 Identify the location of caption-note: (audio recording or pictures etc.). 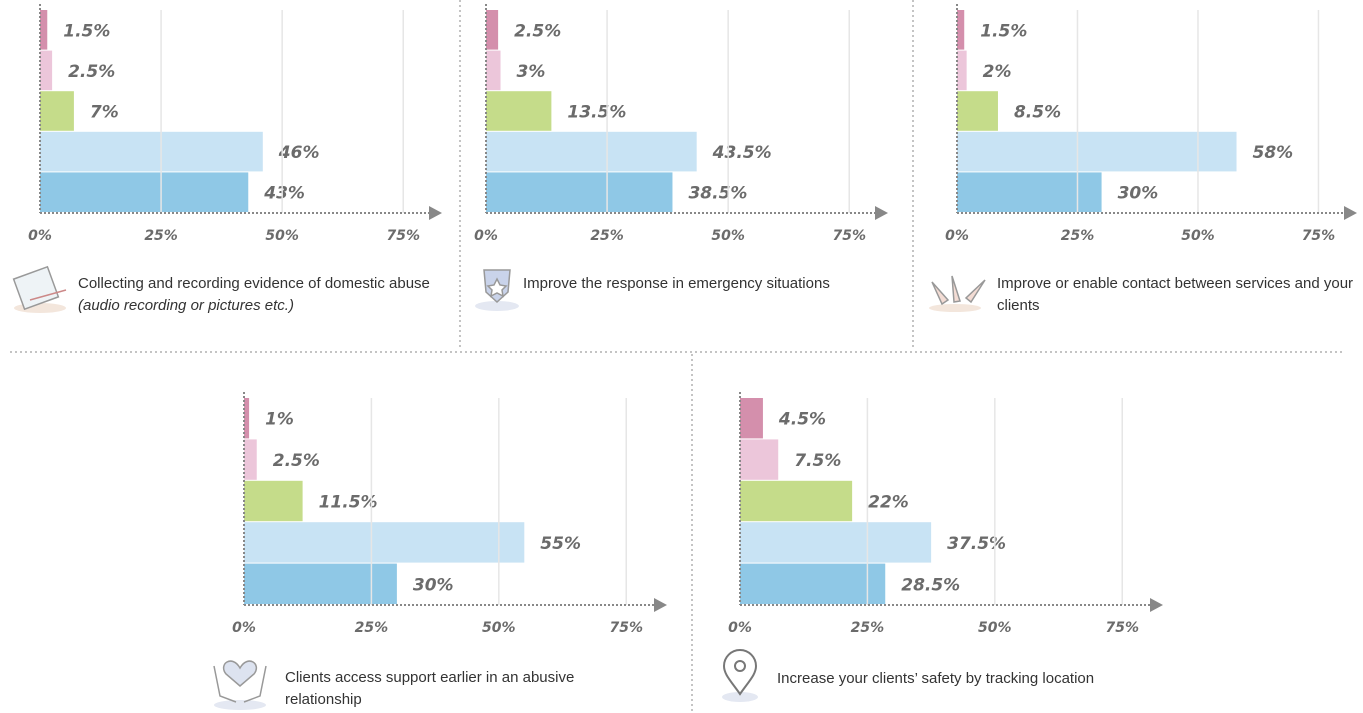
(186, 305).